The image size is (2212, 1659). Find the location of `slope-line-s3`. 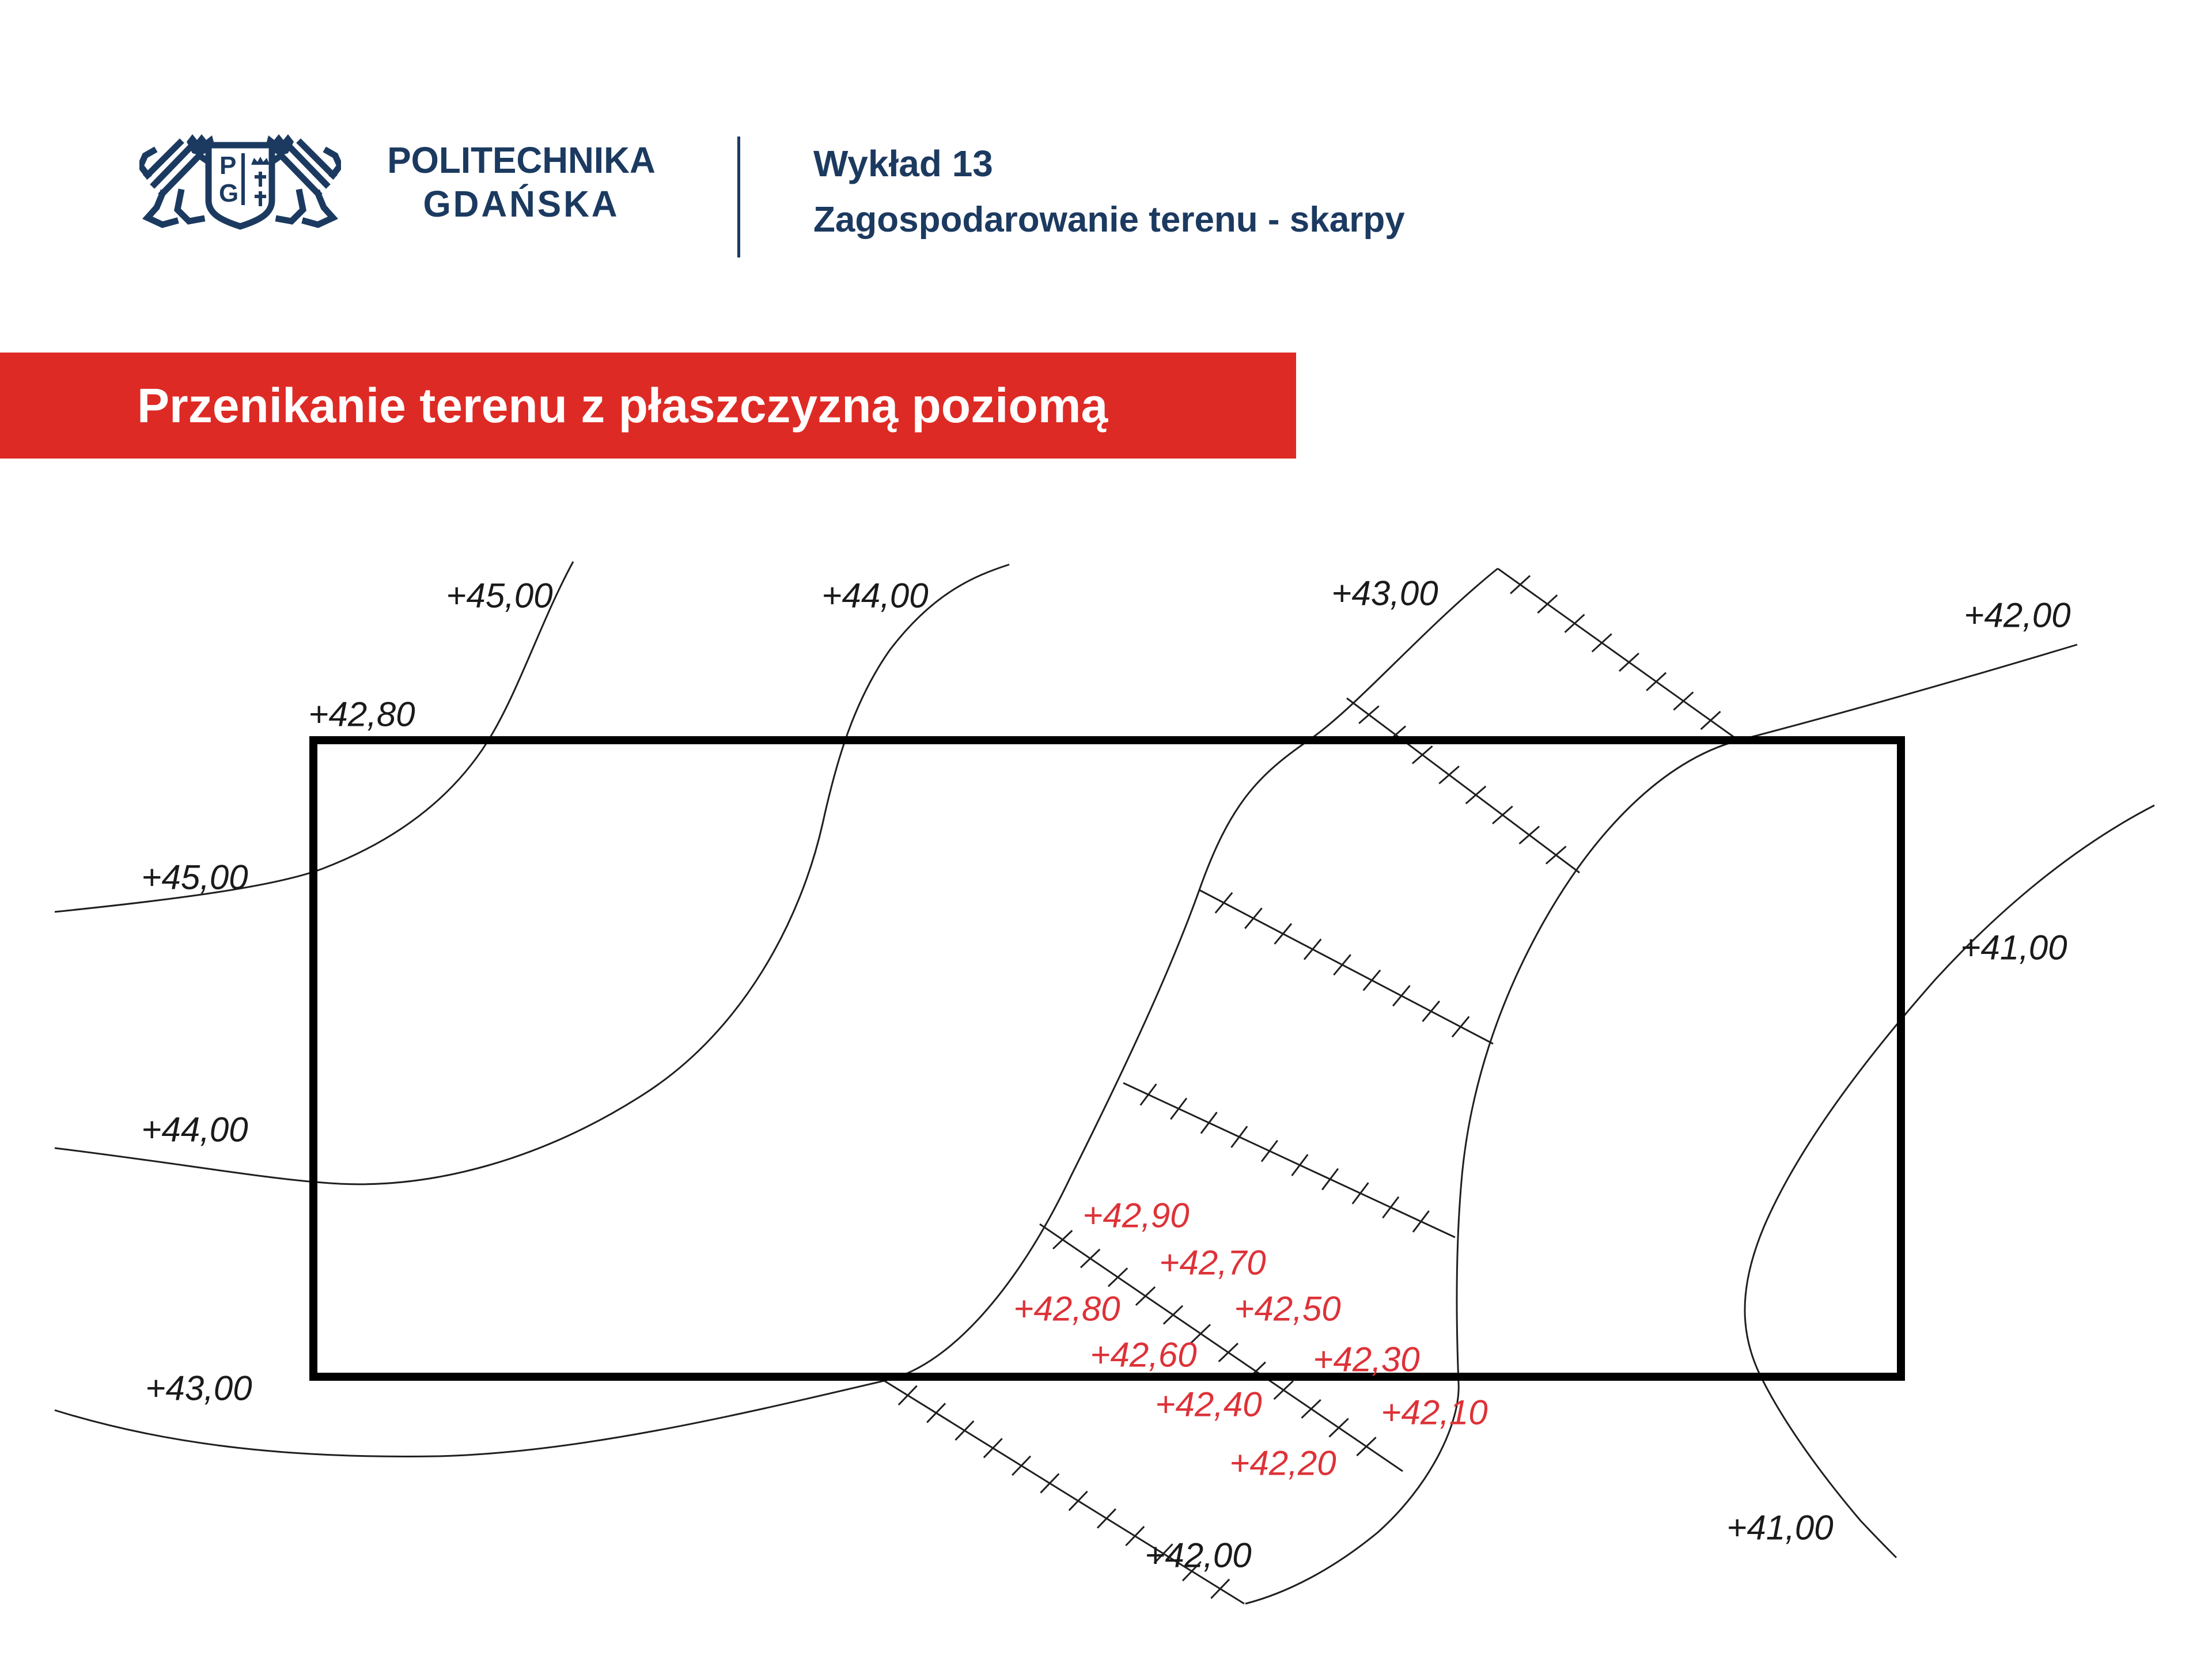

slope-line-s3 is located at coordinates (1346, 967).